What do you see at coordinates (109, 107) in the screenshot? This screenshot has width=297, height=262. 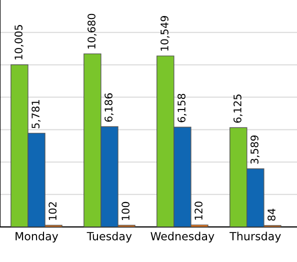 I see `data-label: 6,186` at bounding box center [109, 107].